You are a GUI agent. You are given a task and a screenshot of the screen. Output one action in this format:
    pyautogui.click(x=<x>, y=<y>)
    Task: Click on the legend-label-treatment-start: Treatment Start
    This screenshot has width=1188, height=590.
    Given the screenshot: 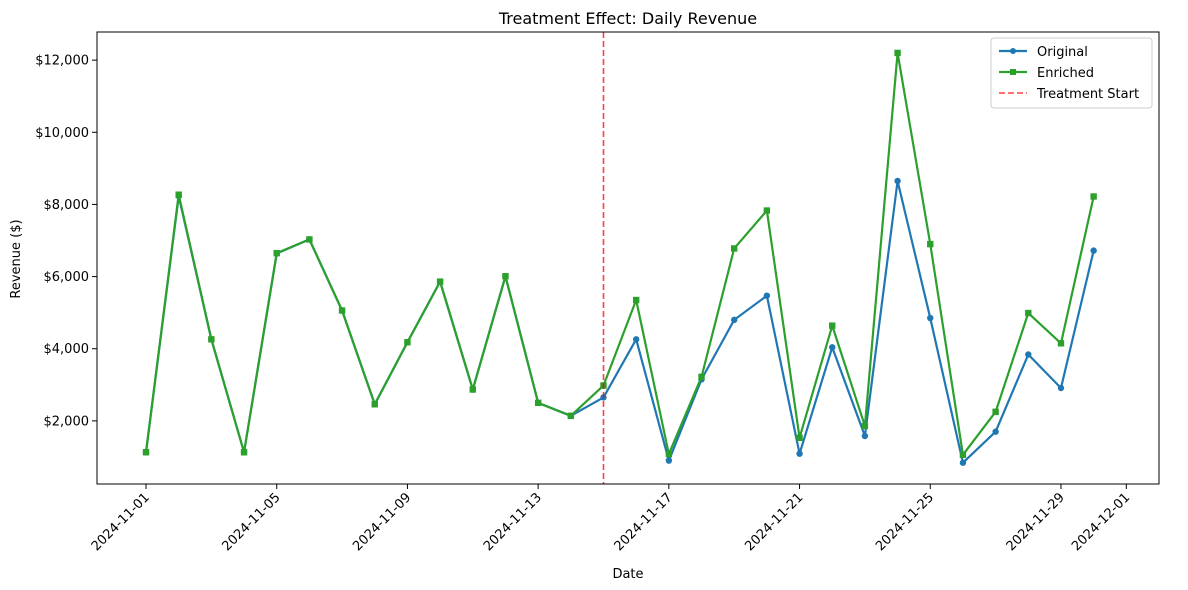 What is the action you would take?
    pyautogui.click(x=1087, y=94)
    